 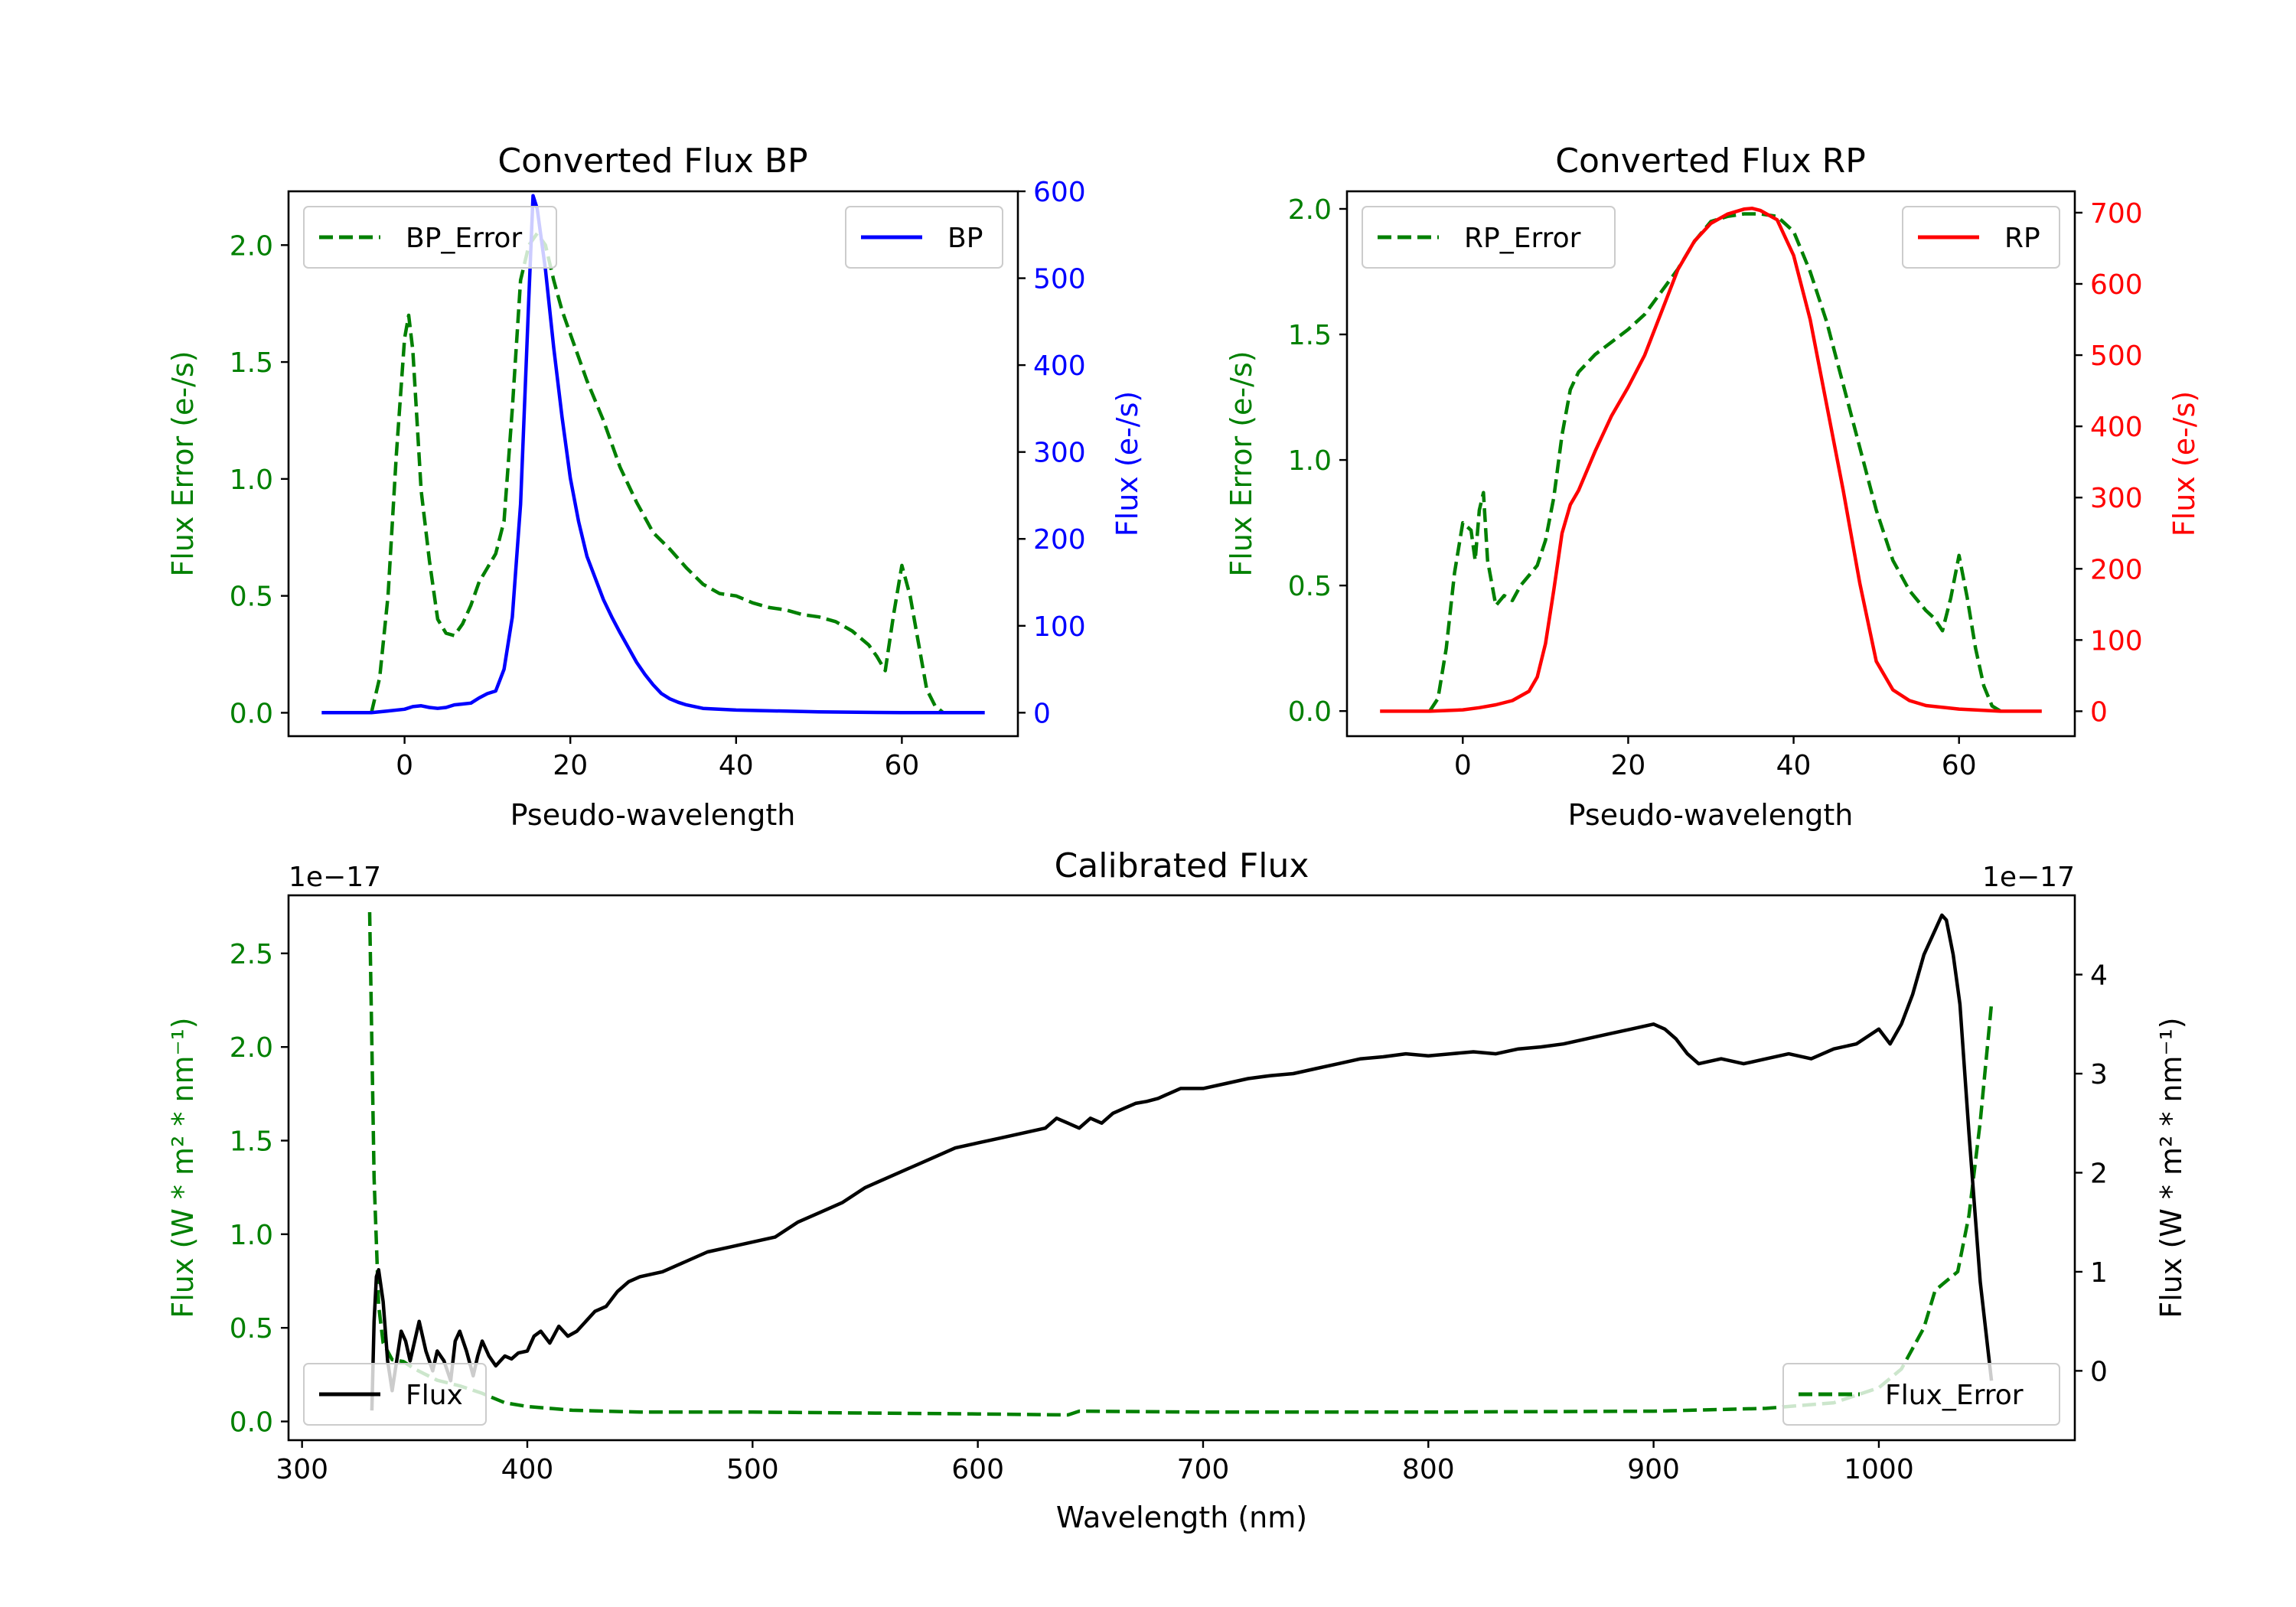 What do you see at coordinates (1794, 765) in the screenshot?
I see `rp-xtick-label: 40` at bounding box center [1794, 765].